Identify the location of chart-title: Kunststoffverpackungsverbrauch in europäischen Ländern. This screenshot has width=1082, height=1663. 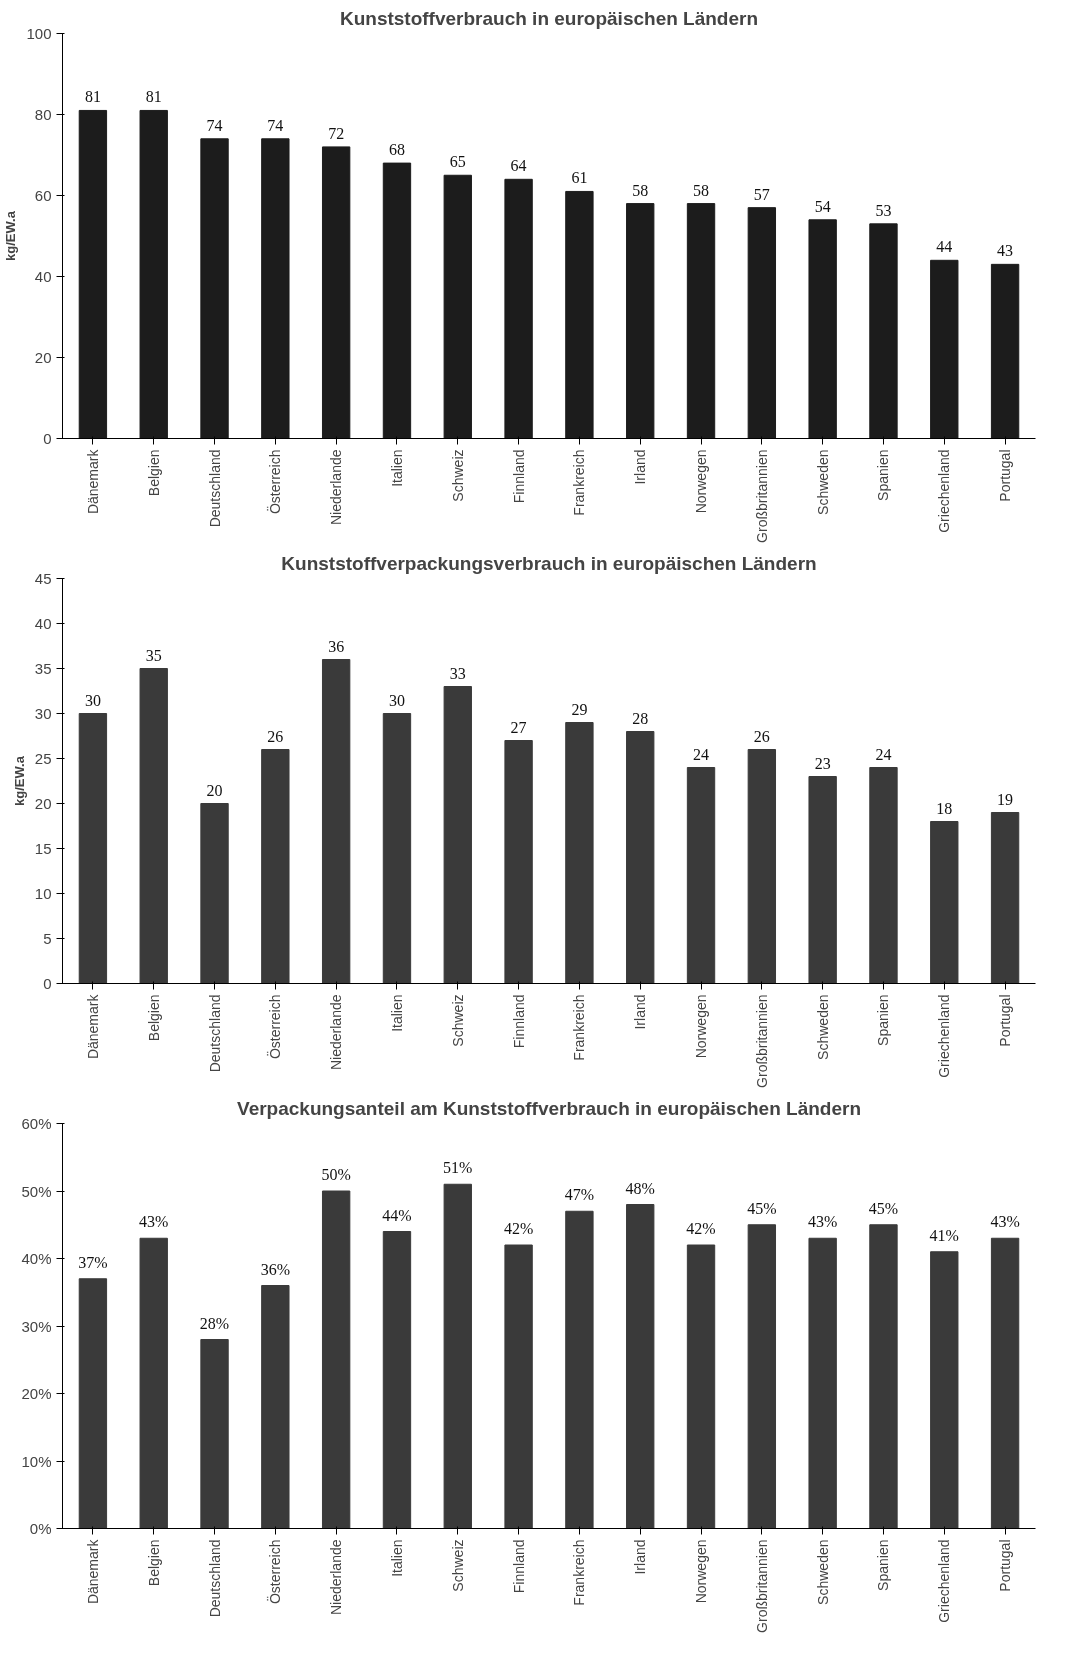
(549, 563).